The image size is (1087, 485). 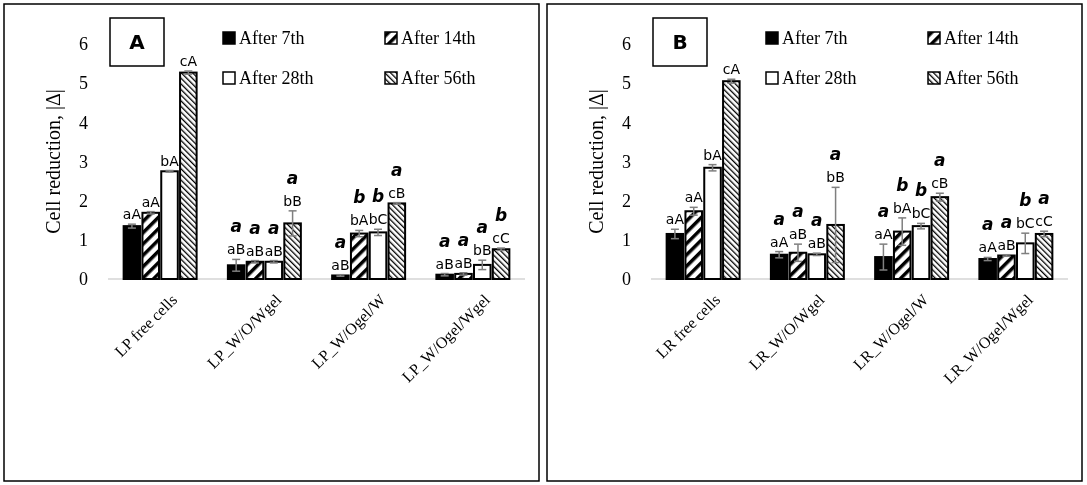 I want to click on chart-title: B, so click(x=680, y=42).